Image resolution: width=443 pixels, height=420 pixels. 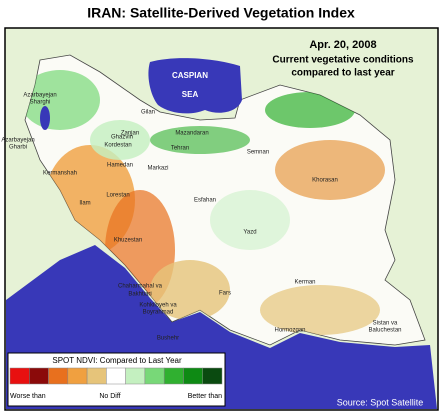 What do you see at coordinates (190, 75) in the screenshot?
I see `sea-label: CASPIAN` at bounding box center [190, 75].